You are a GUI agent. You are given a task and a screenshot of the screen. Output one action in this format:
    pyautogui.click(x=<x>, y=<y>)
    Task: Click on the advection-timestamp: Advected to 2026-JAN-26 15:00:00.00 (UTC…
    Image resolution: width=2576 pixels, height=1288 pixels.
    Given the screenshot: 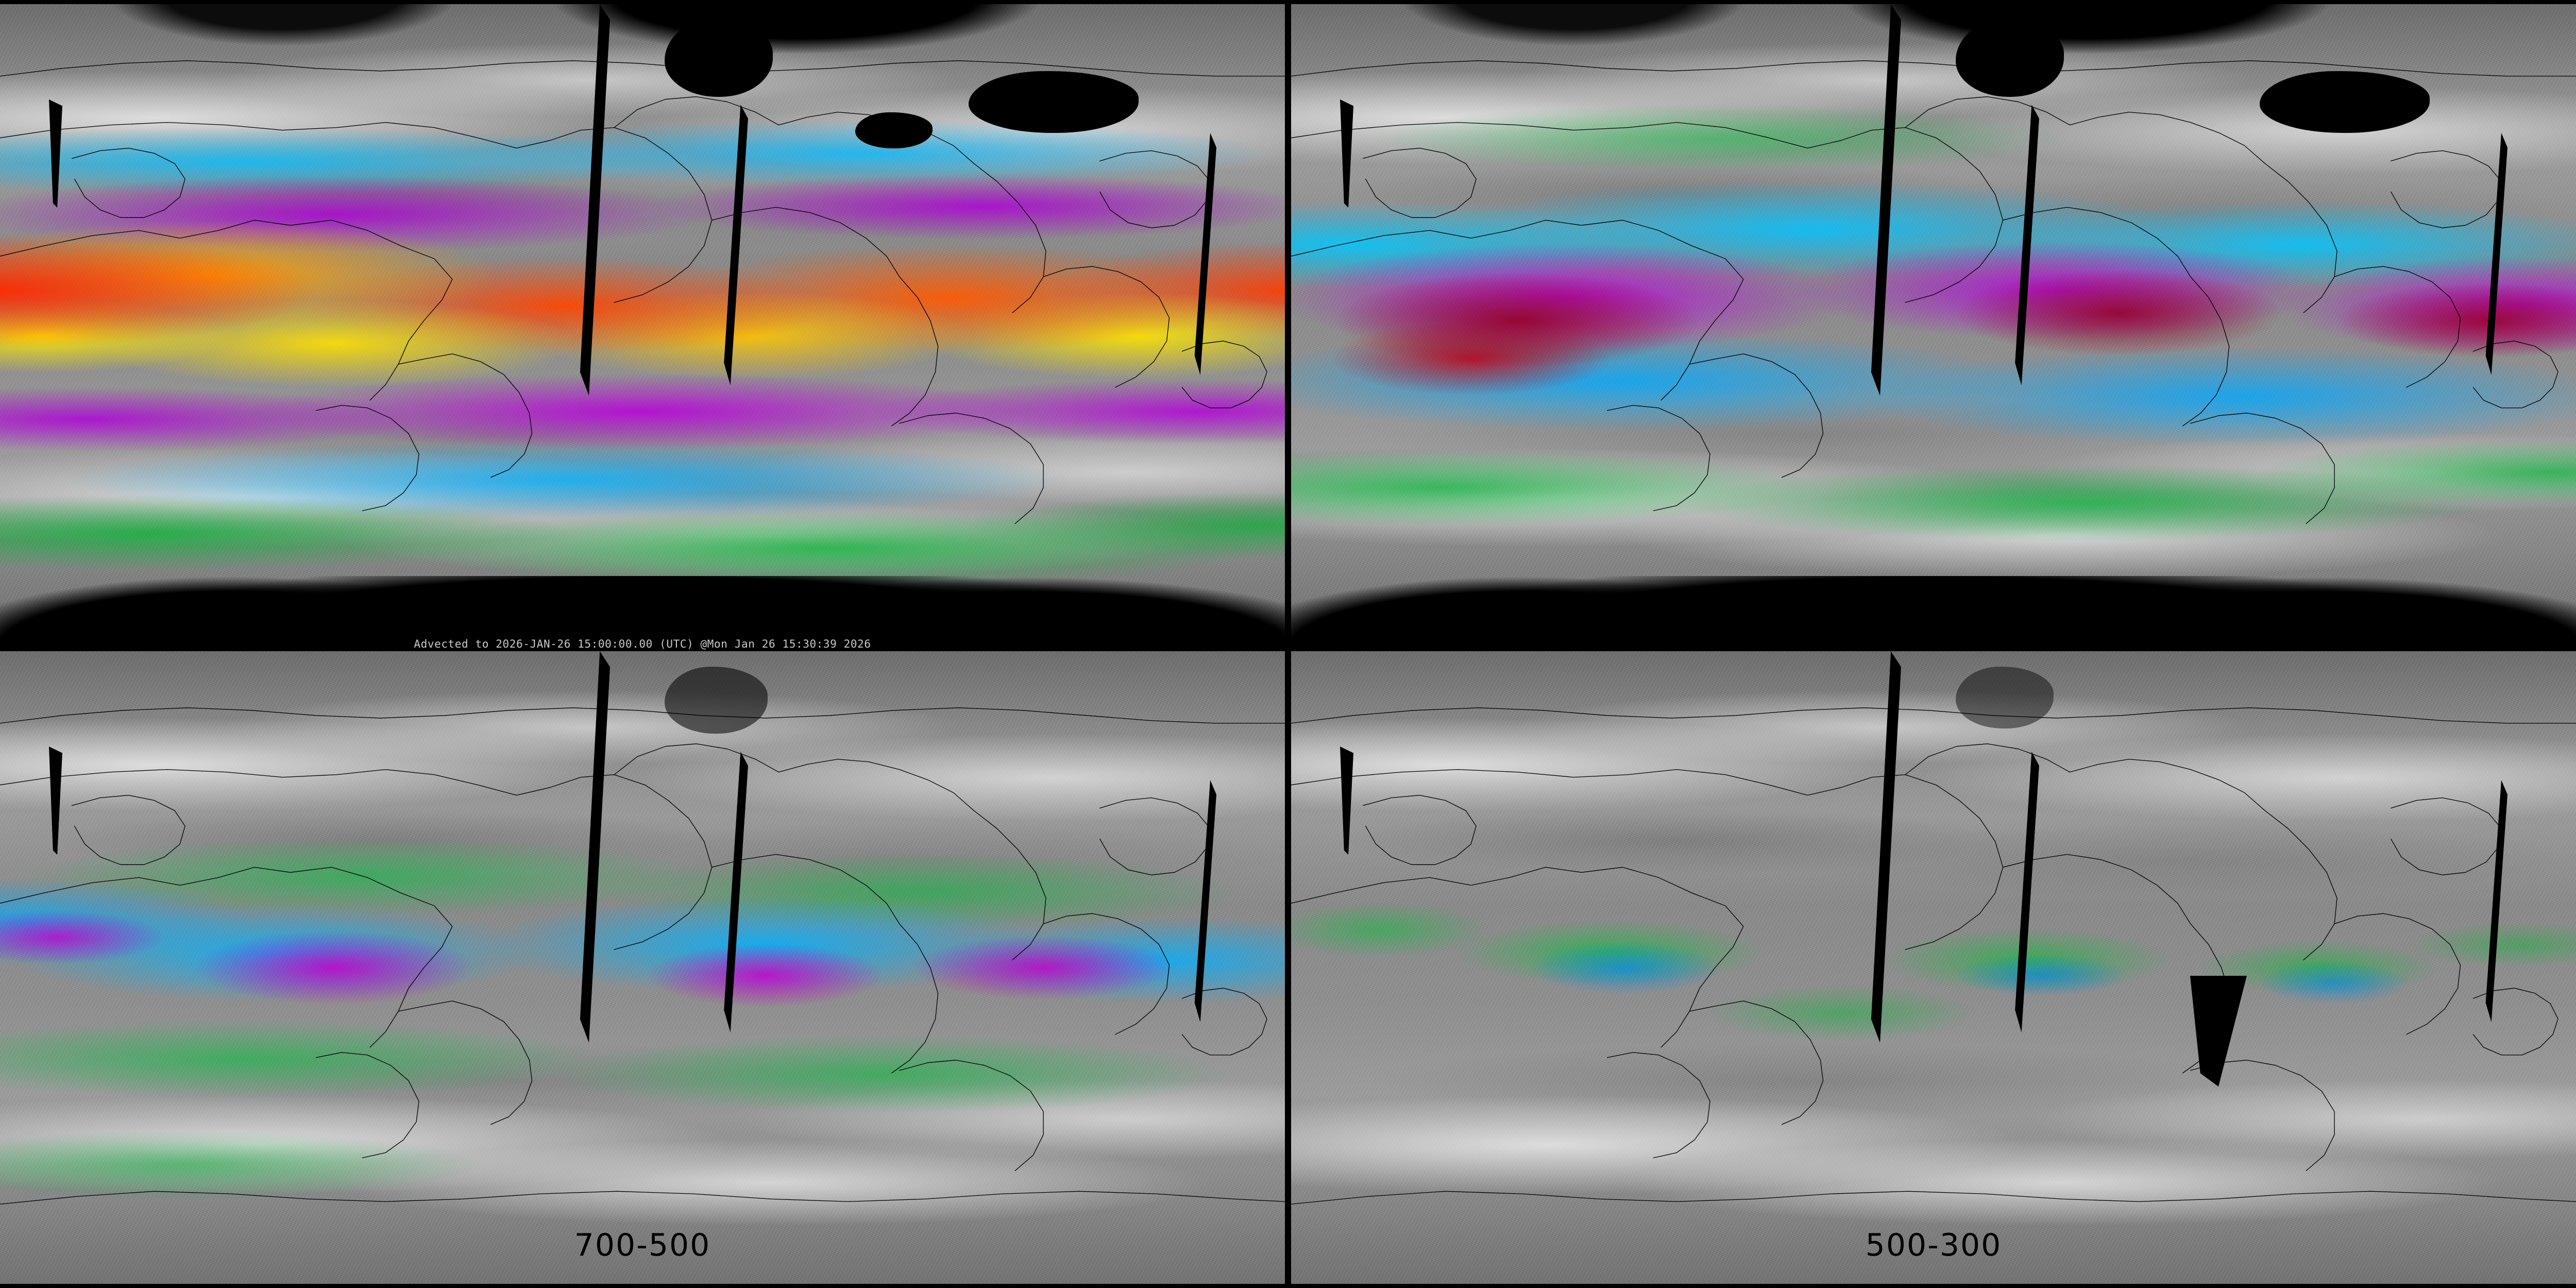 What is the action you would take?
    pyautogui.click(x=642, y=644)
    